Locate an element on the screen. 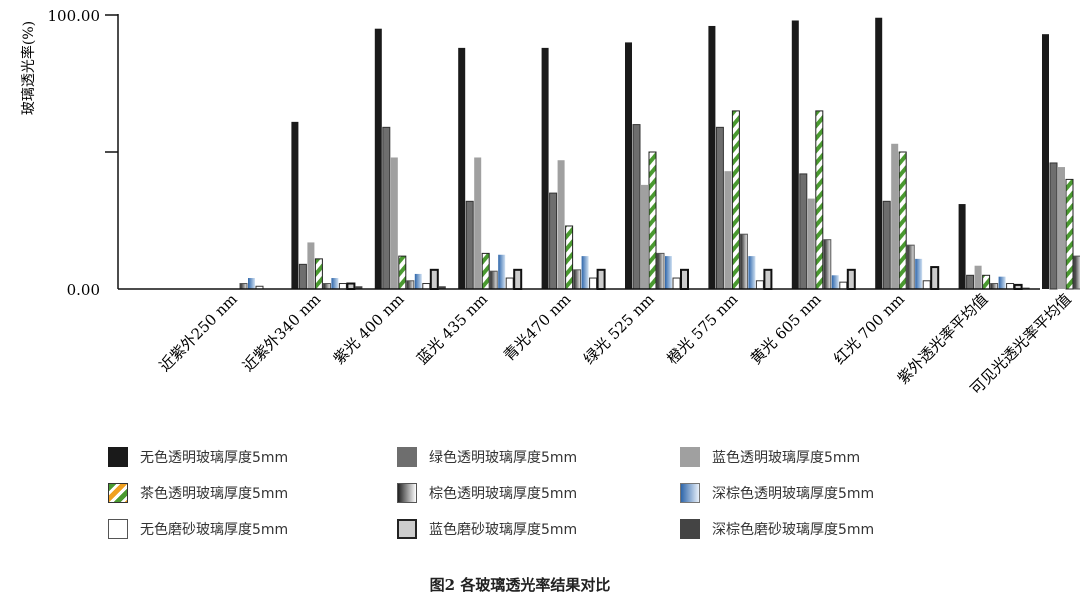 The image size is (1080, 609). x-tick-label: 近紫外250 nm is located at coordinates (198, 332).